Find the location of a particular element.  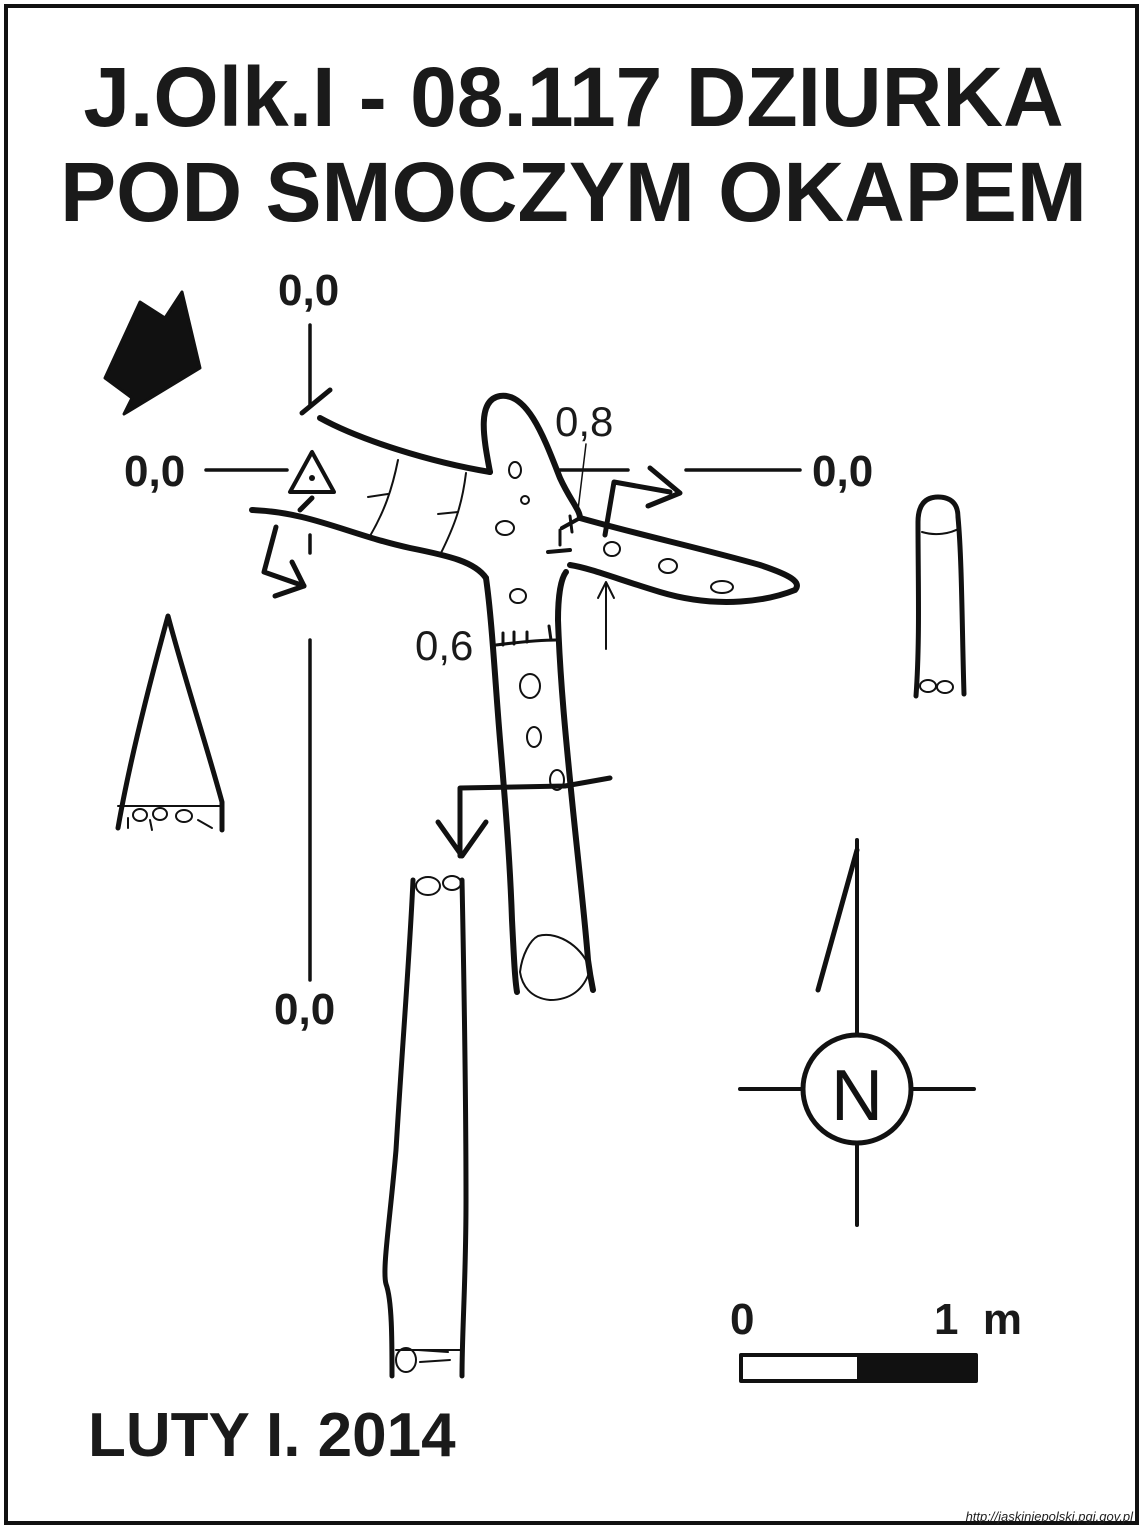

cave-wall-corridor-left is located at coordinates (501, 785).